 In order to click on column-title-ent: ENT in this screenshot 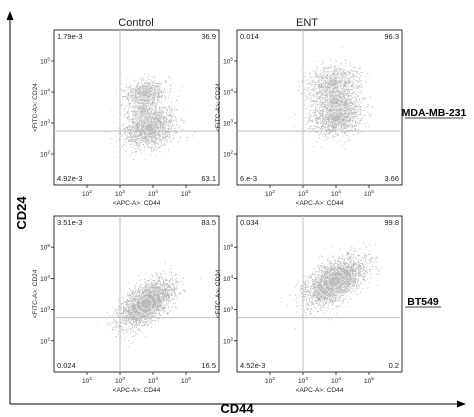, I will do `click(307, 23)`.